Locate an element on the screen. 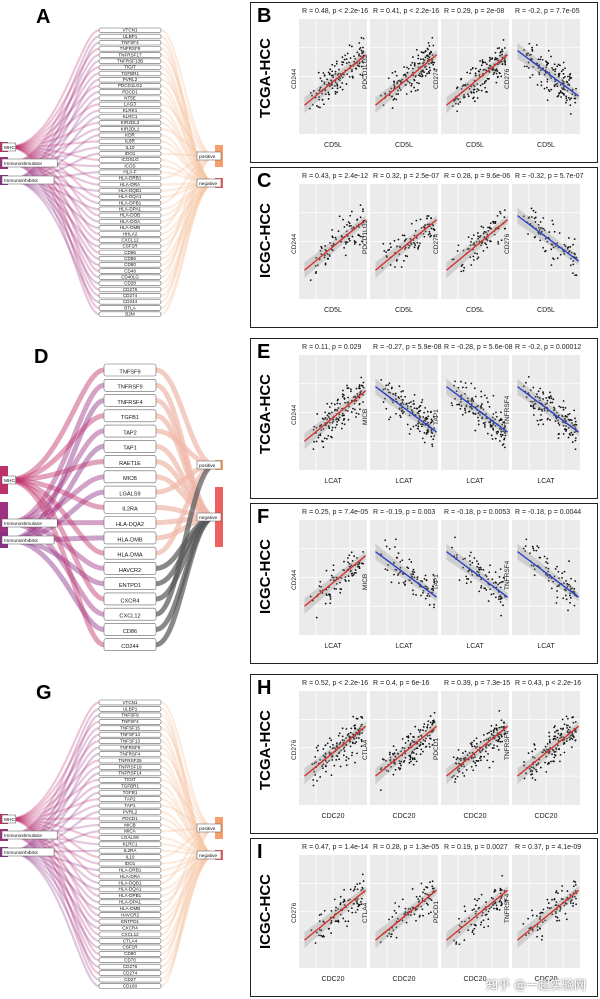 Image resolution: width=600 pixels, height=999 pixels. regression-line is located at coordinates (335, 416).